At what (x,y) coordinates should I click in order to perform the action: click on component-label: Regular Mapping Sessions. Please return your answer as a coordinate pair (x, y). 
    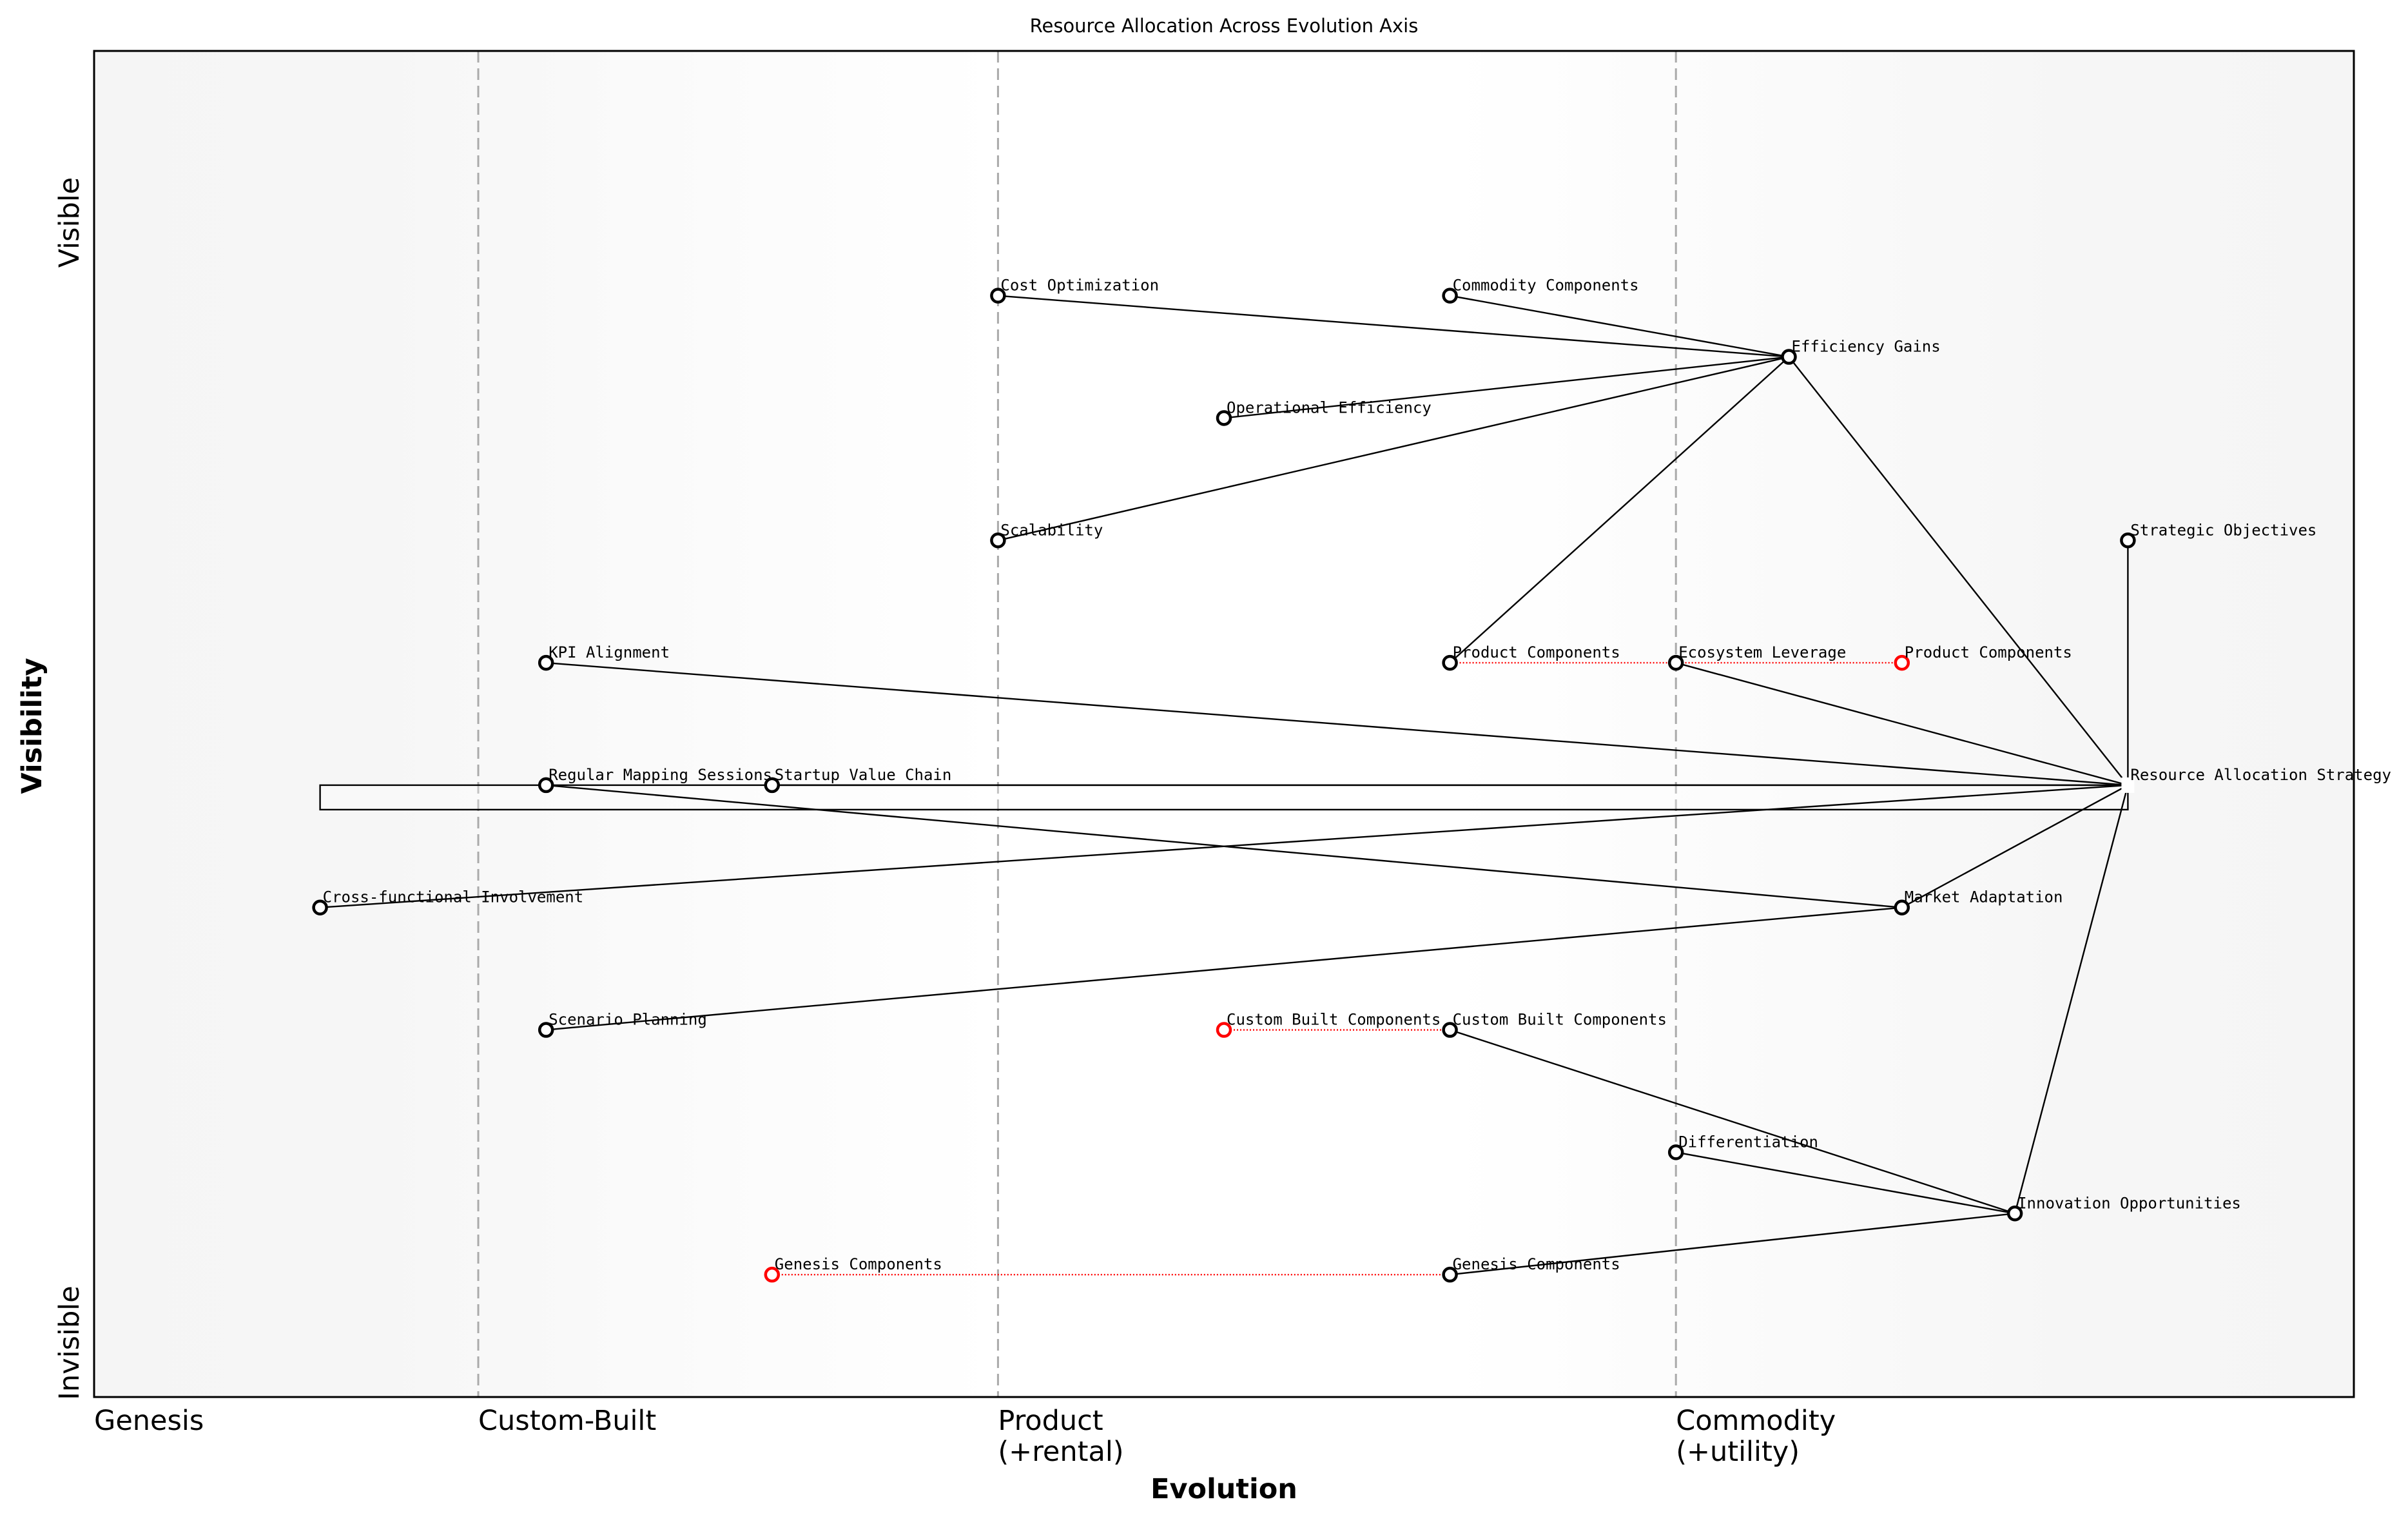
    Looking at the image, I should click on (660, 775).